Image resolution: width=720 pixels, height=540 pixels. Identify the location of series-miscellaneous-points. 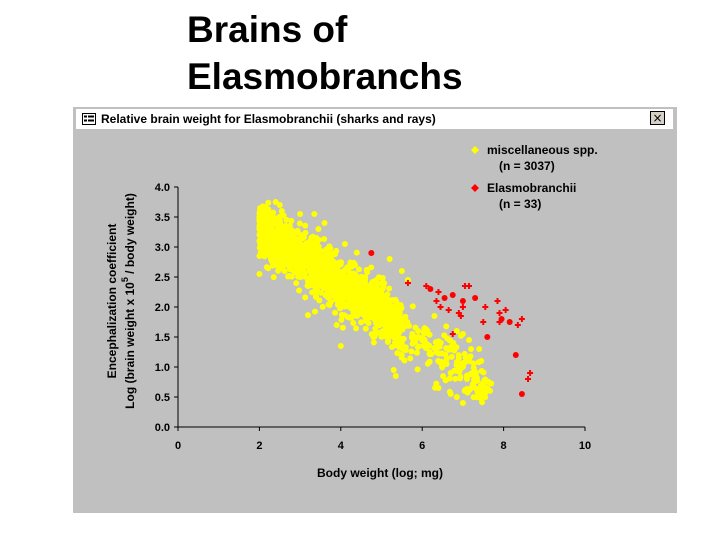
(375, 302).